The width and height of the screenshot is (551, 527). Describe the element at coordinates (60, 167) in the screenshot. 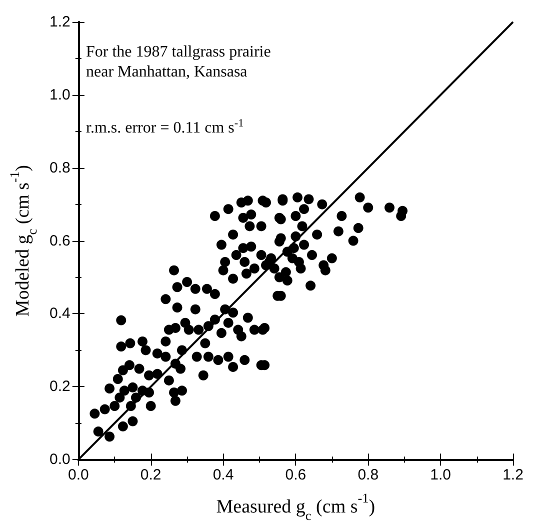

I see `y-tick-label: 0.8` at that location.